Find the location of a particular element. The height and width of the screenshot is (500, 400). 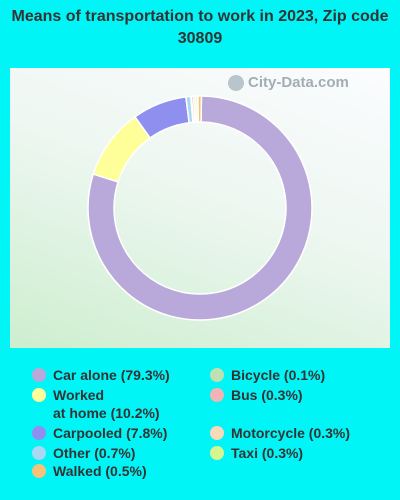

legend-label: Bicycle (0.1%) is located at coordinates (278, 375).